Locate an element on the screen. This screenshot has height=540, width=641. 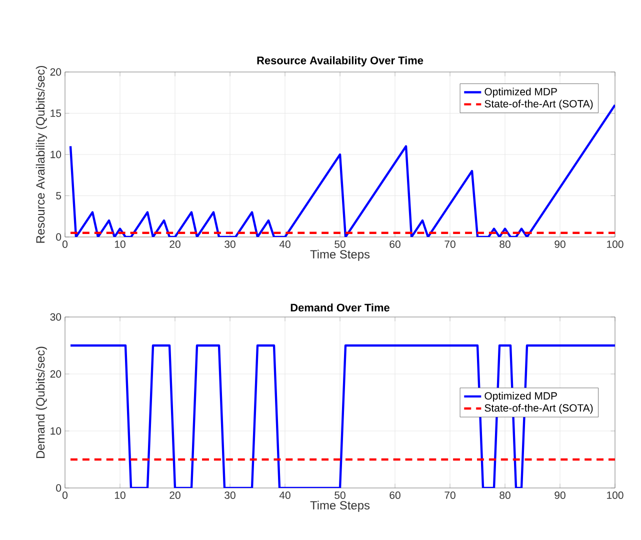
y-axis-title: Resource Availability (Qubits/sec) is located at coordinates (42, 154).